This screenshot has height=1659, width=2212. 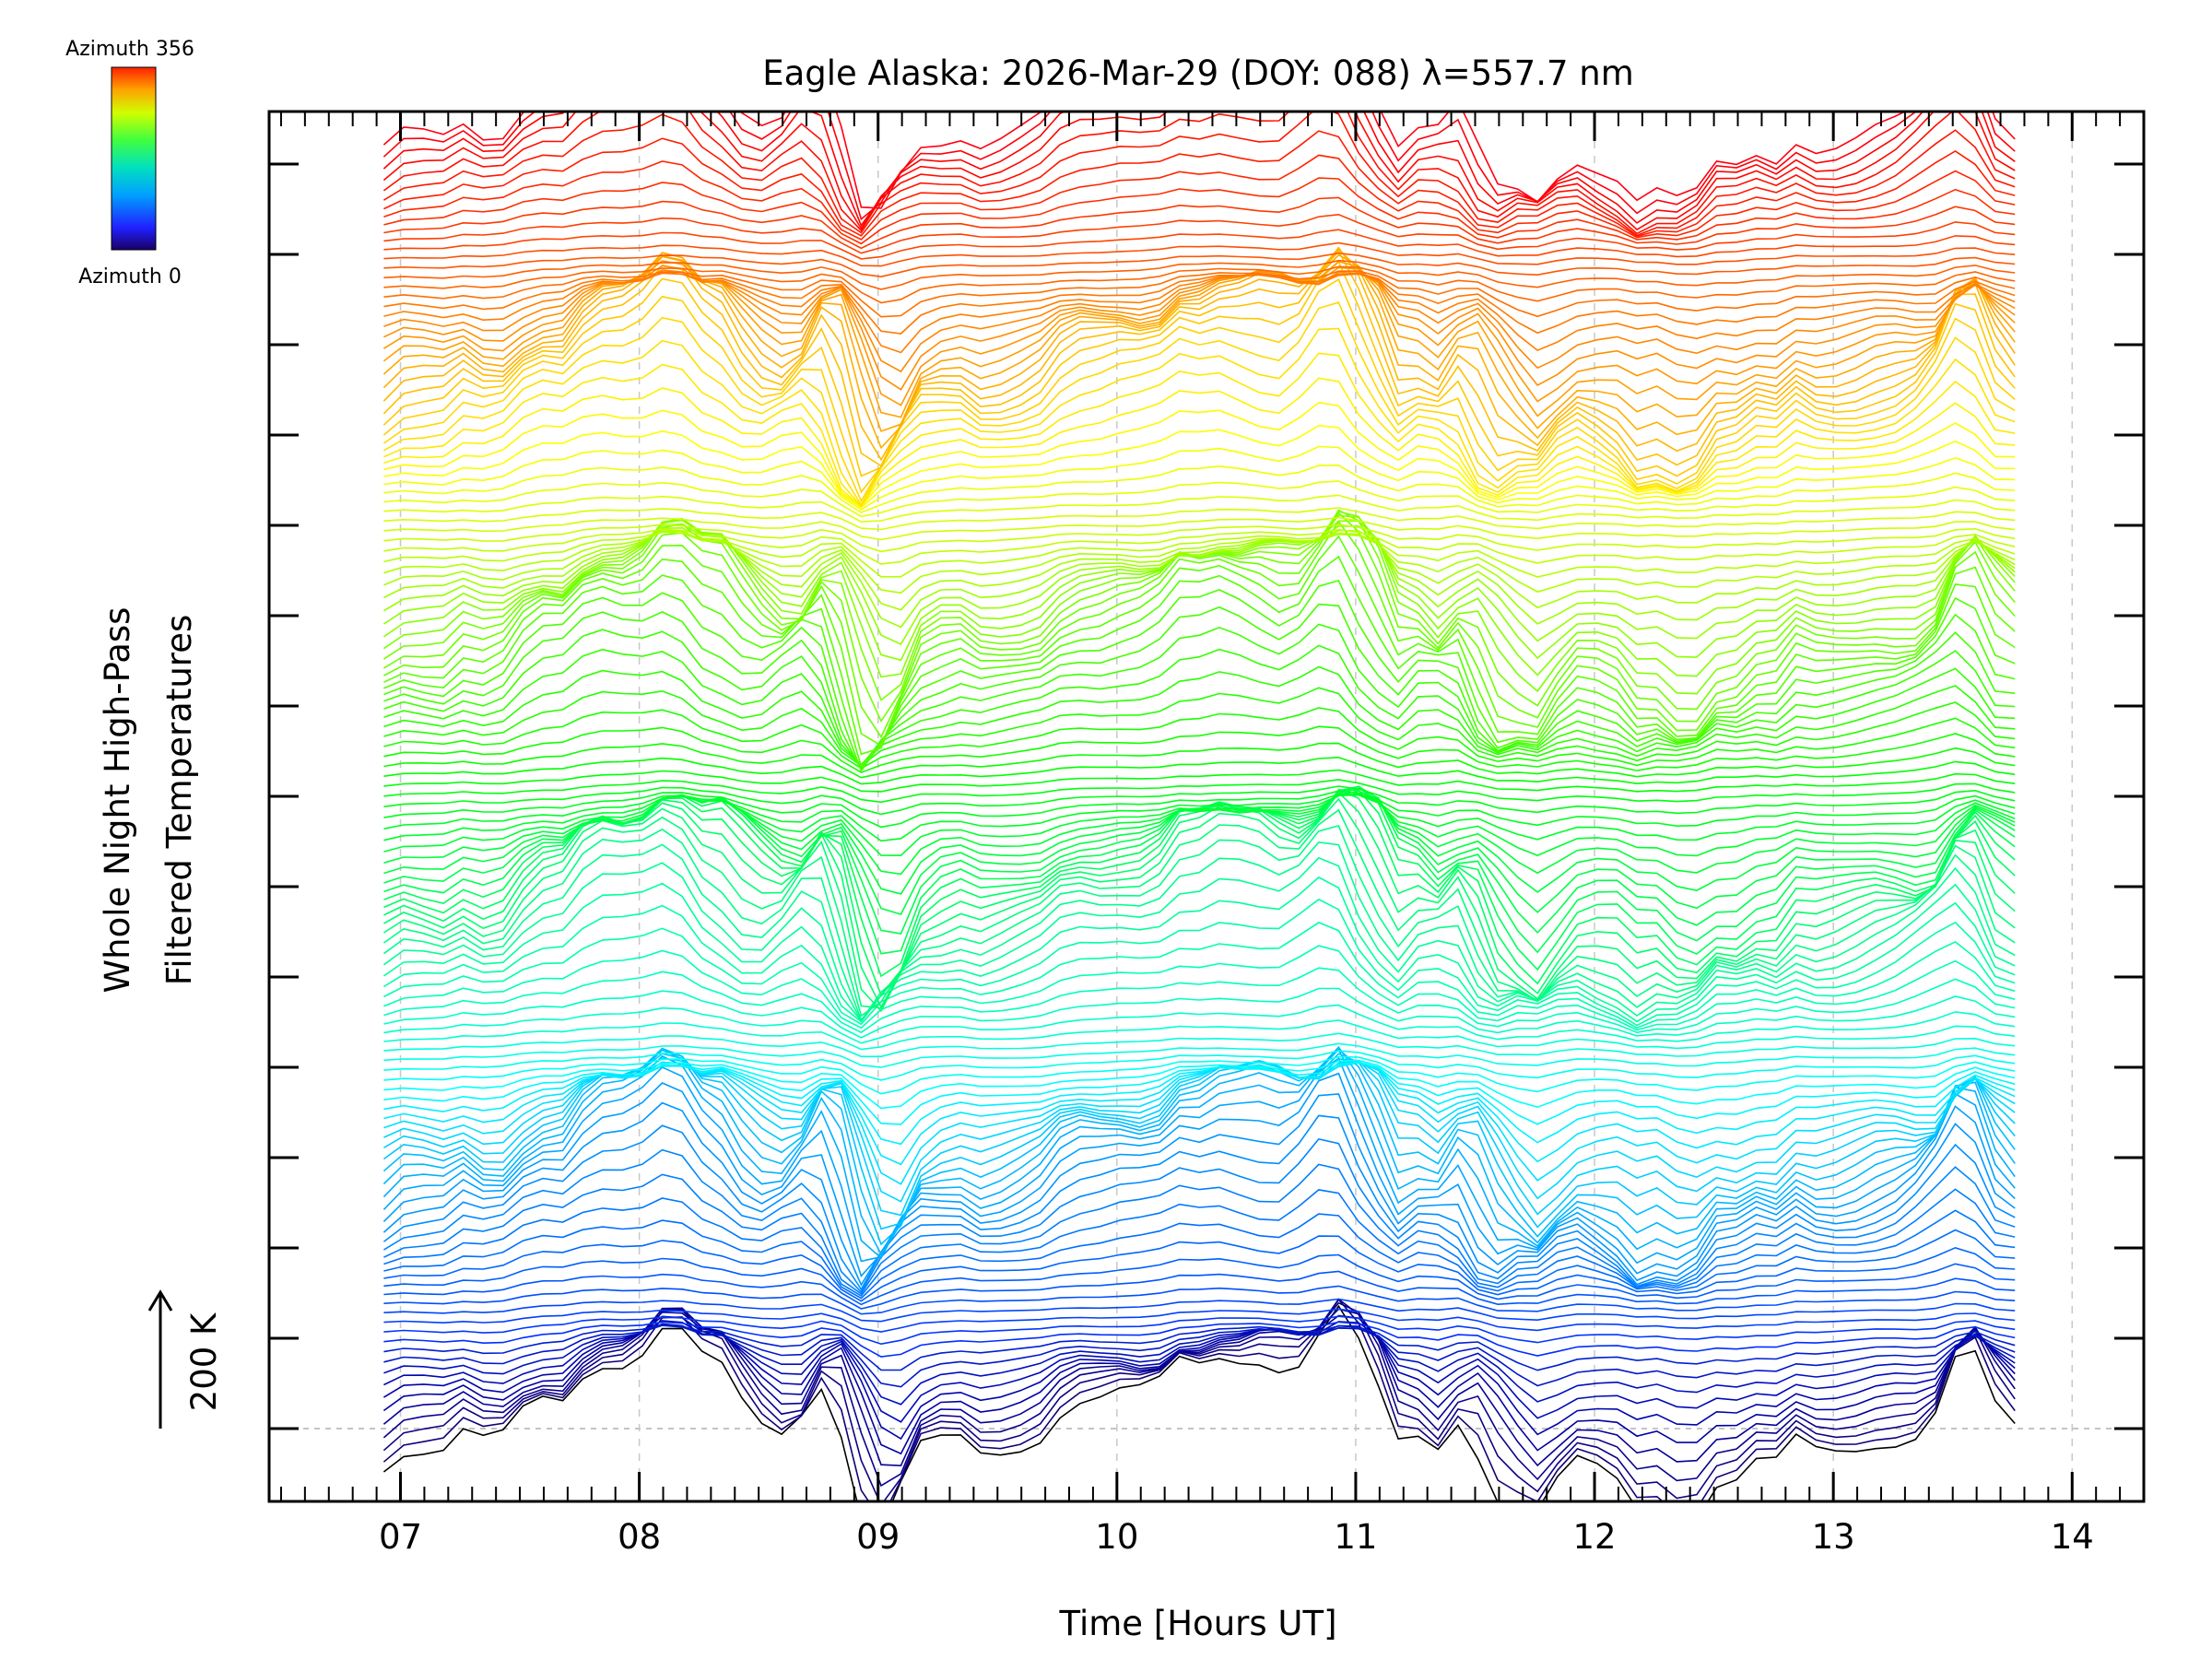 I want to click on series-azimuth-245.7, so click(x=1199, y=554).